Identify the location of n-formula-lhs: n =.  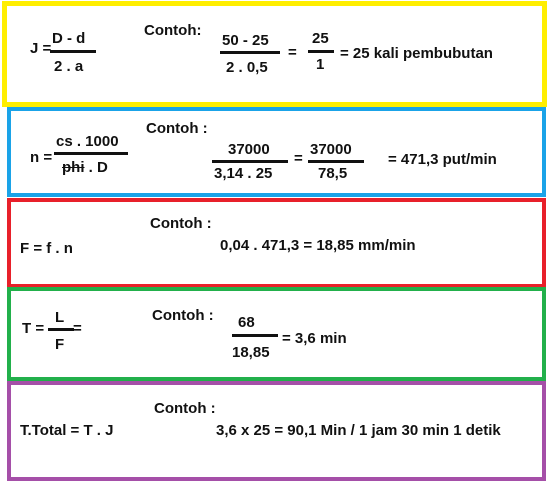
(41, 157).